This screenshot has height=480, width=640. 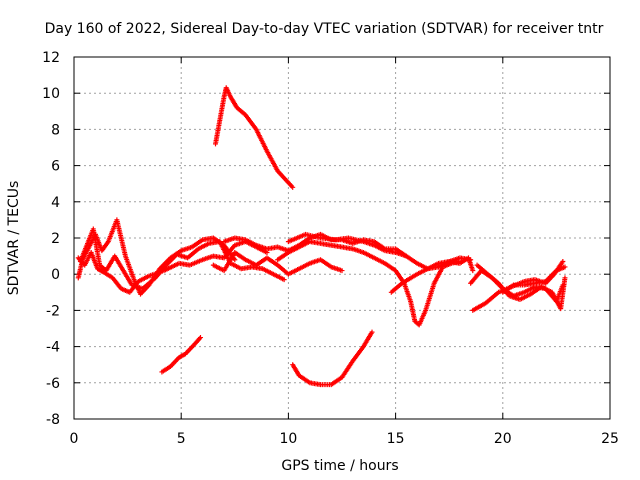 I want to click on series-arc-k, so click(x=518, y=286).